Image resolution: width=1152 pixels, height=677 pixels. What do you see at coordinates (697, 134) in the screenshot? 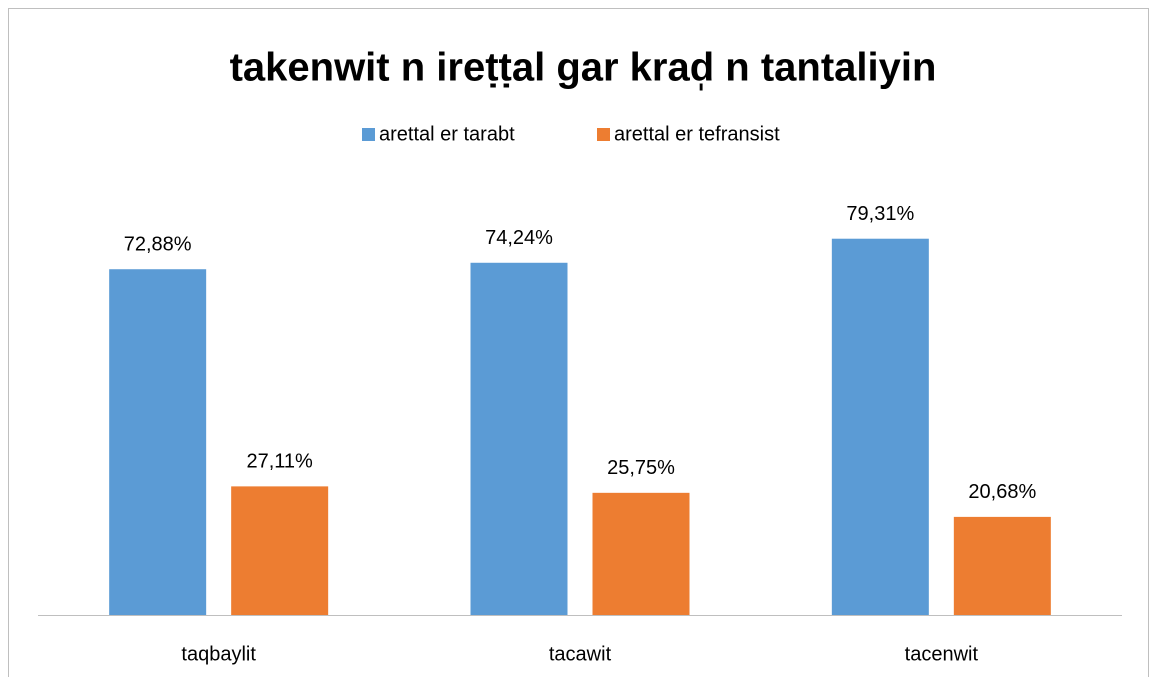
I see `legend-label: arettal er tefransist` at bounding box center [697, 134].